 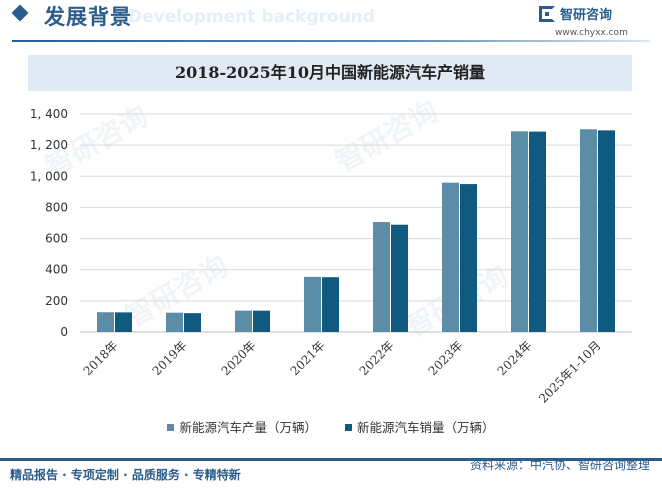 I want to click on legend-label-sales: 新能源汽车销量（万辆）, so click(x=425, y=427).